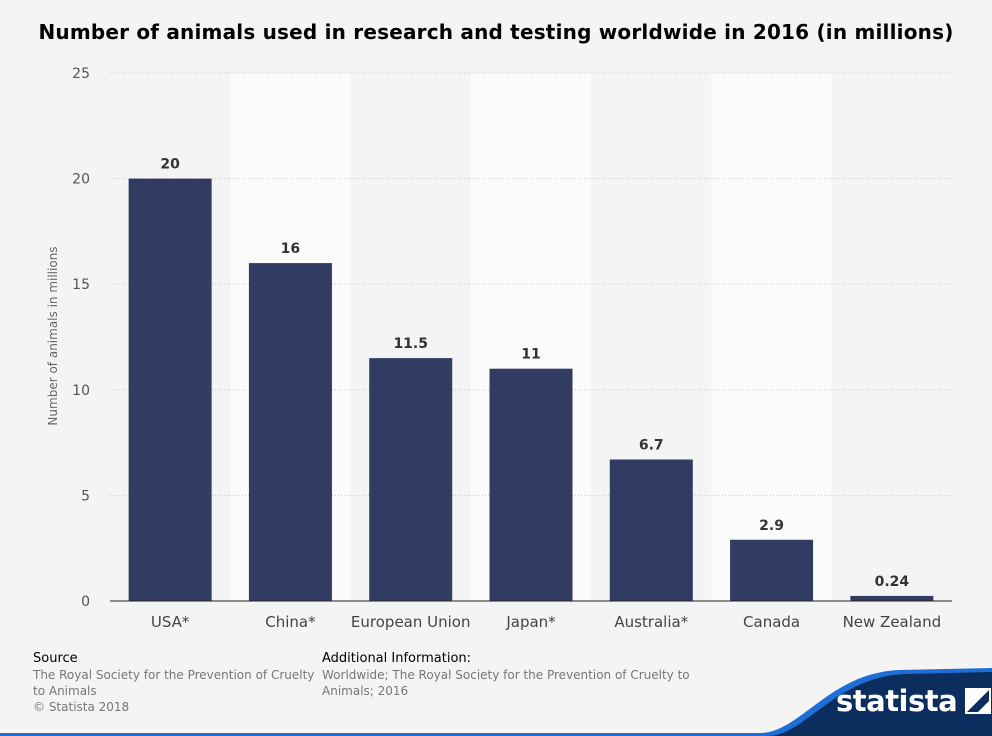 Image resolution: width=992 pixels, height=736 pixels. I want to click on x-tick-label: China*, so click(290, 622).